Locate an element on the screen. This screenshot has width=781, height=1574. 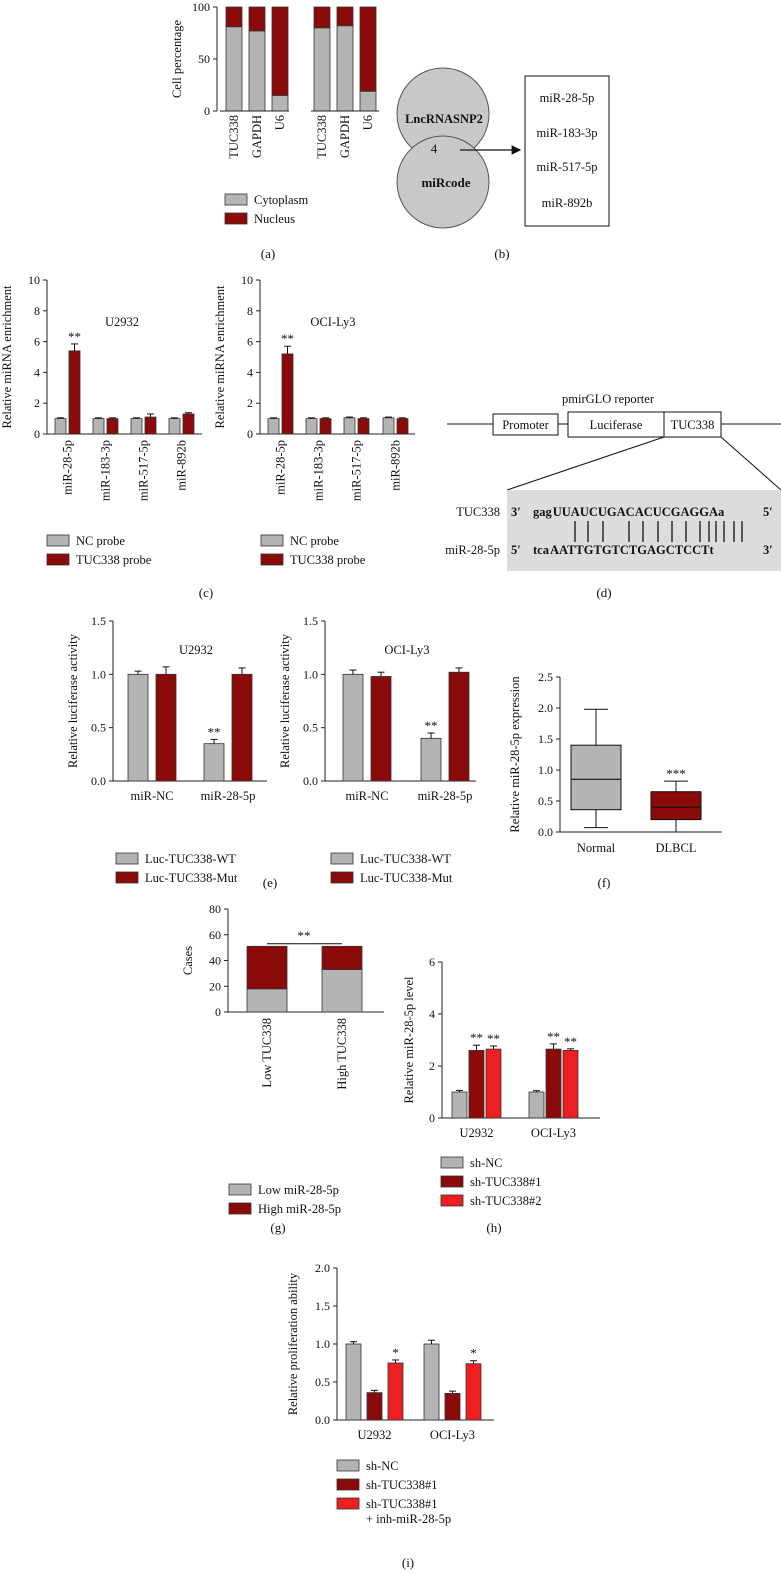
box-normal is located at coordinates (596, 777).